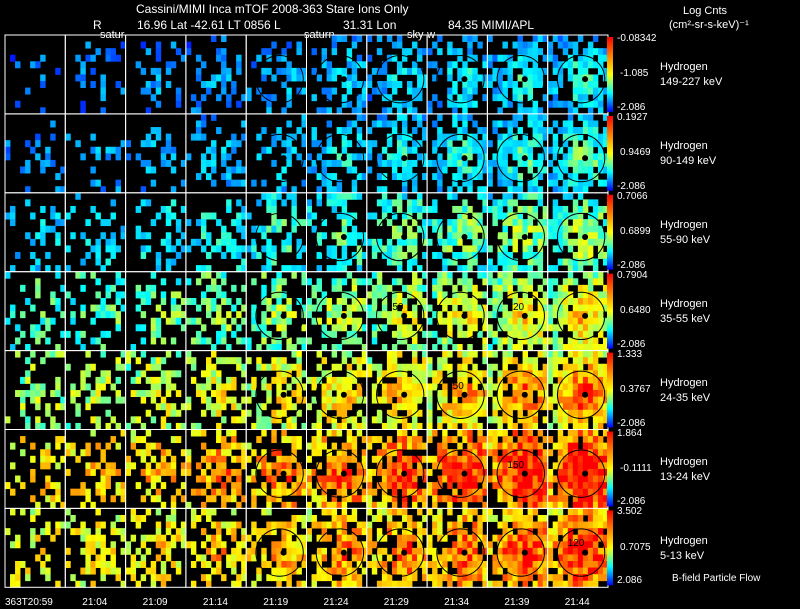 This screenshot has height=609, width=800. Describe the element at coordinates (404, 394) in the screenshot. I see `planet-marker` at that location.